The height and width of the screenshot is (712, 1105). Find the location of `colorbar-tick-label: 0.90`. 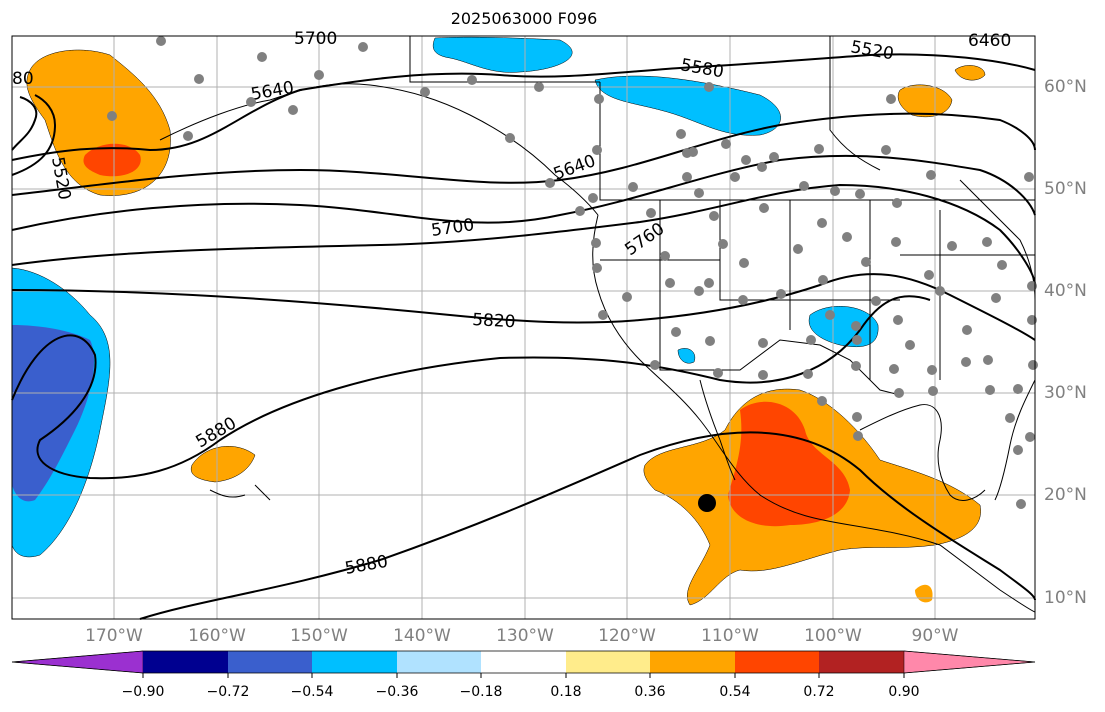

colorbar-tick-label: 0.90 is located at coordinates (904, 692).